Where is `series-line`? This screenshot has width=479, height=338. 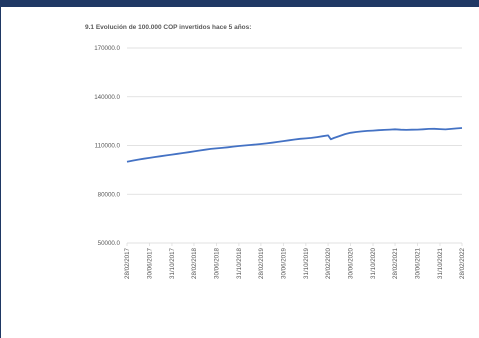 series-line is located at coordinates (294, 145).